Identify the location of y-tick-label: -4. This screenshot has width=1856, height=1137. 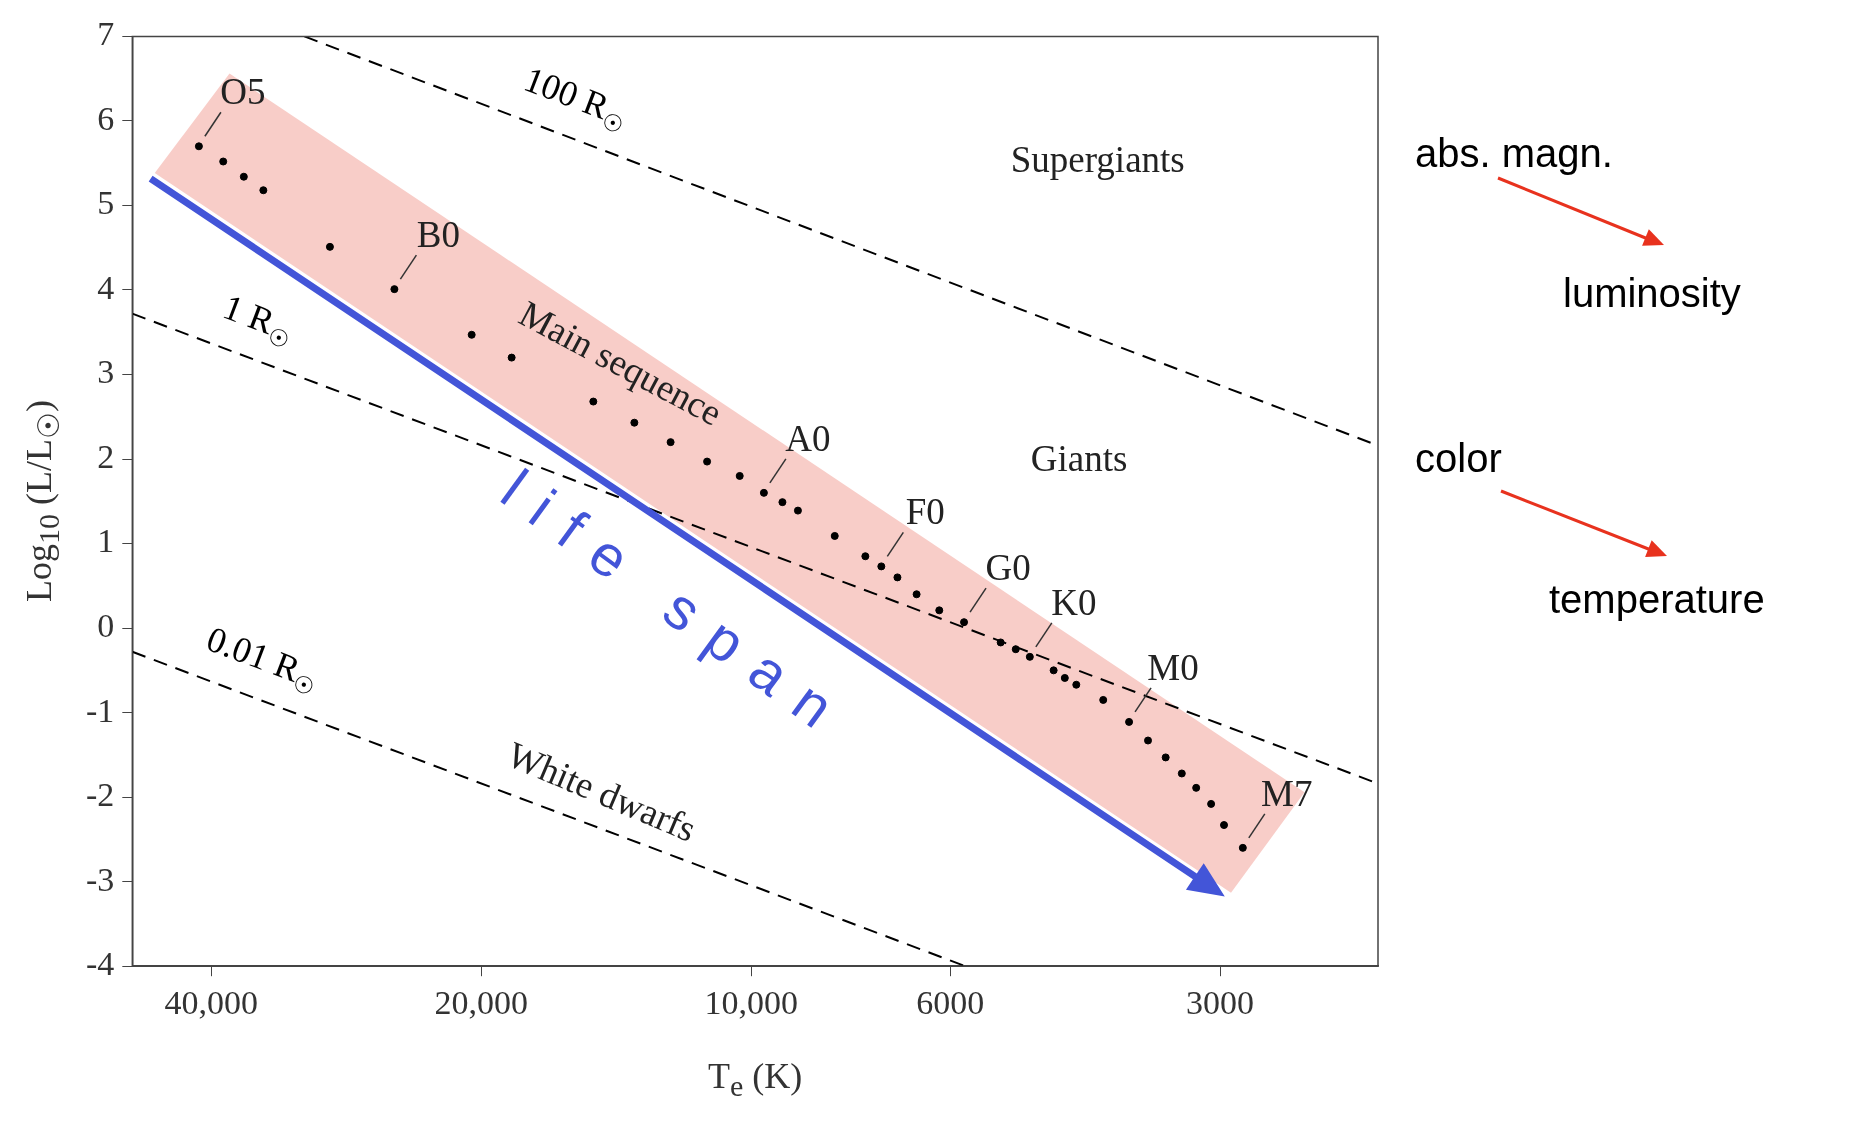
(100, 964).